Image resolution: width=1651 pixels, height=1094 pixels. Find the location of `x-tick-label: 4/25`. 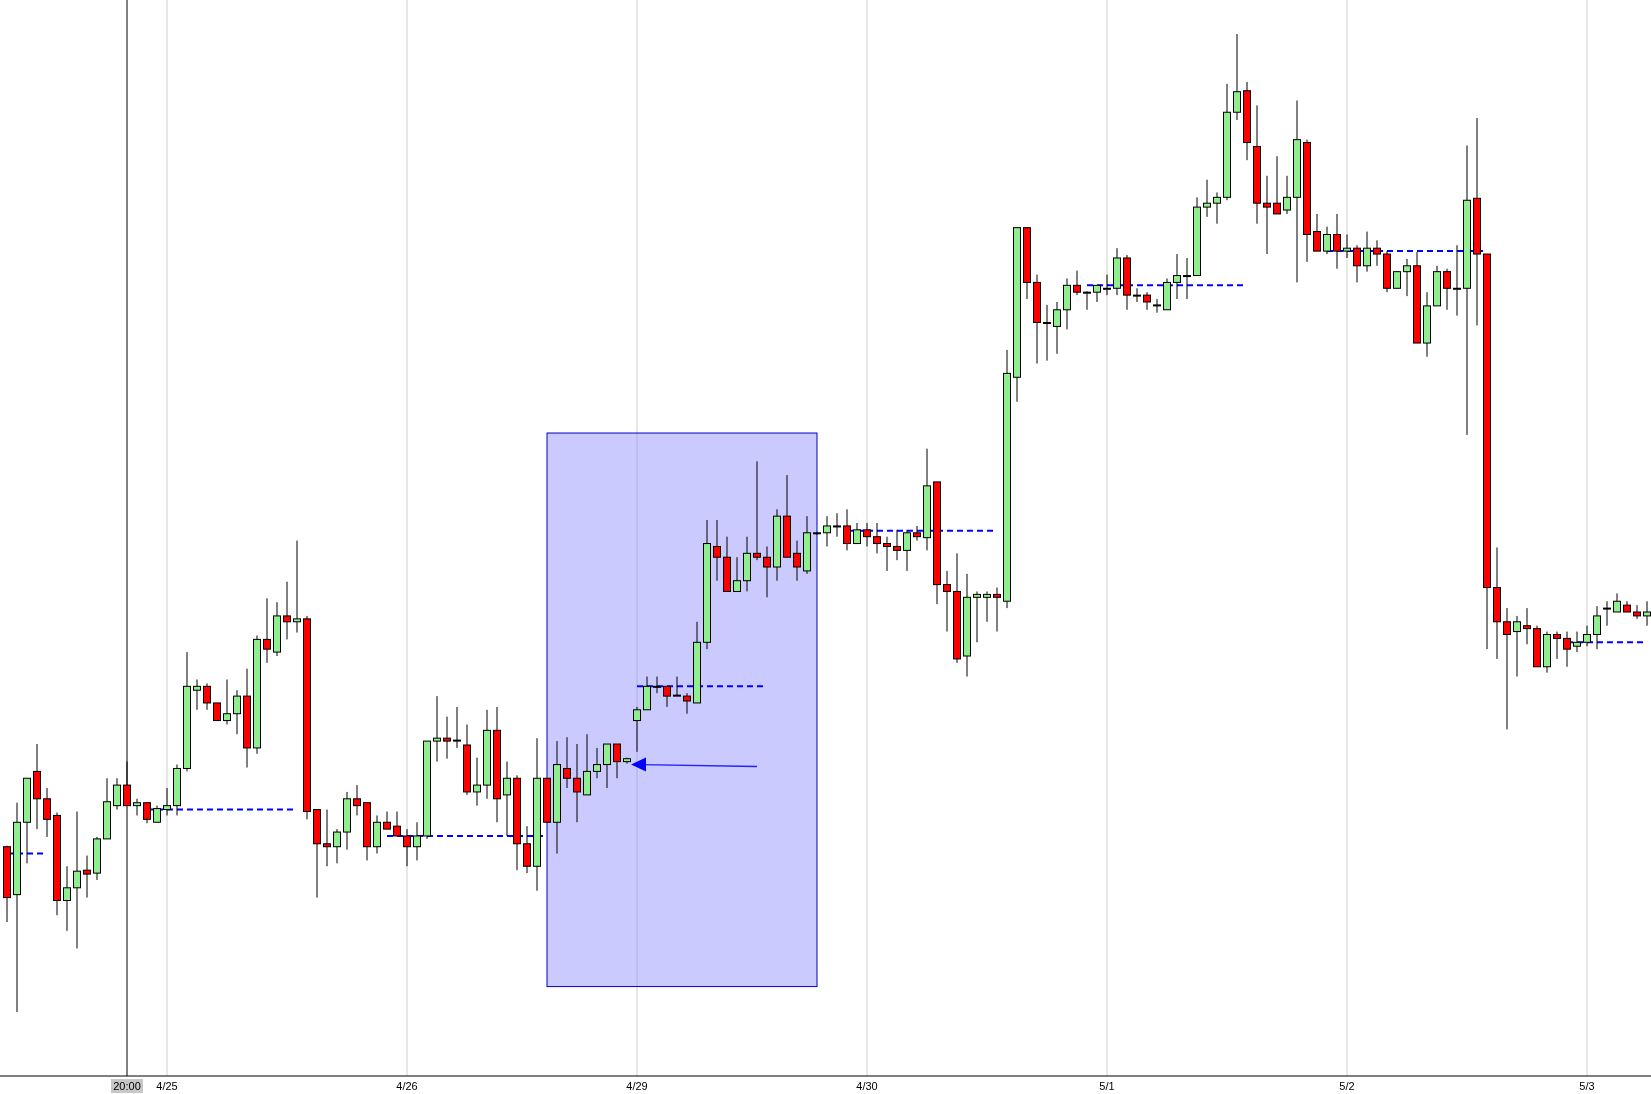

x-tick-label: 4/25 is located at coordinates (167, 1085).